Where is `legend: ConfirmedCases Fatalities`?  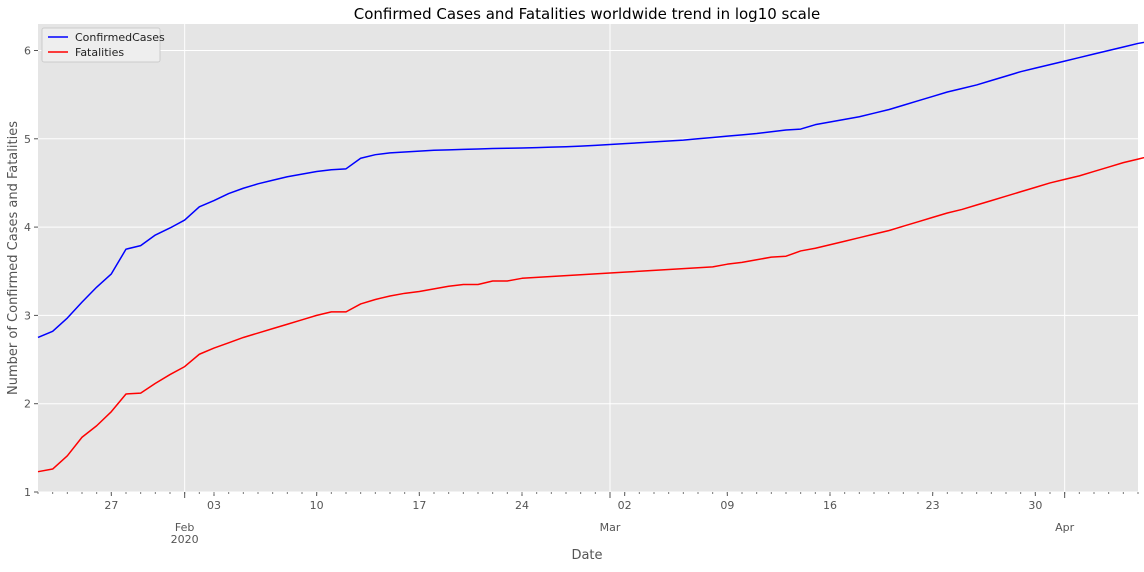
legend: ConfirmedCases Fatalities is located at coordinates (103, 45).